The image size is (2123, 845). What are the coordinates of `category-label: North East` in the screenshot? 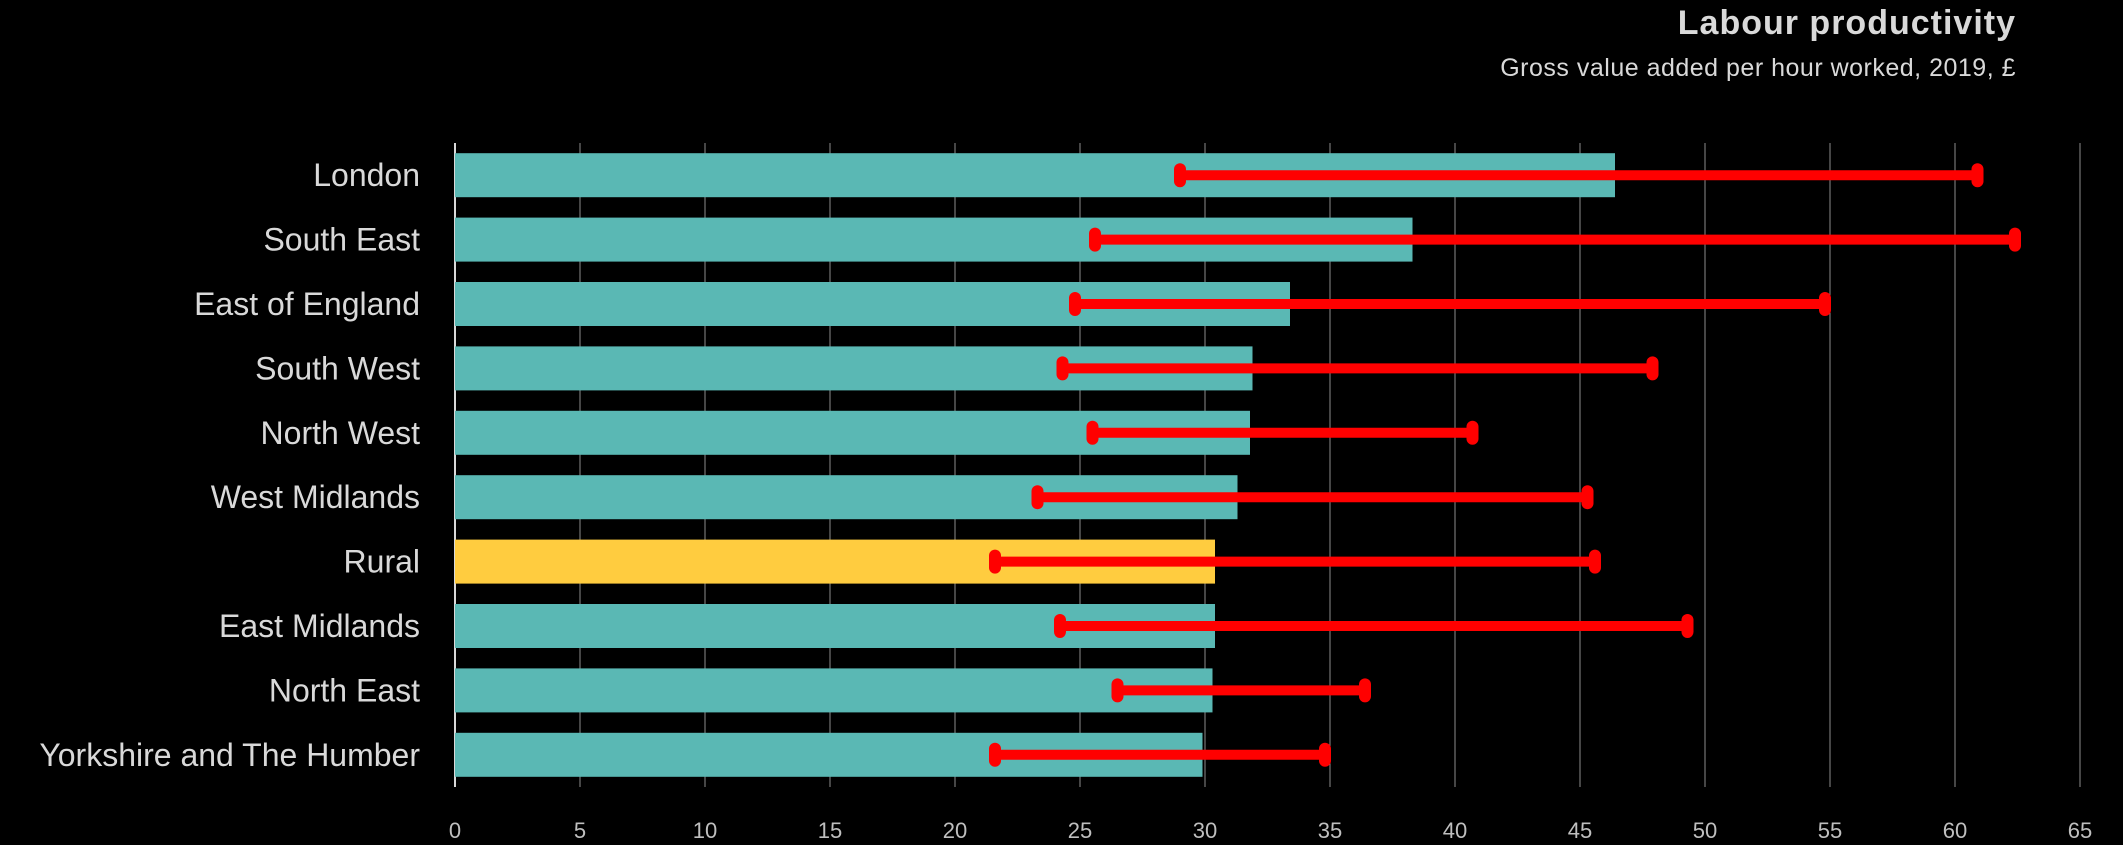 It's located at (344, 690).